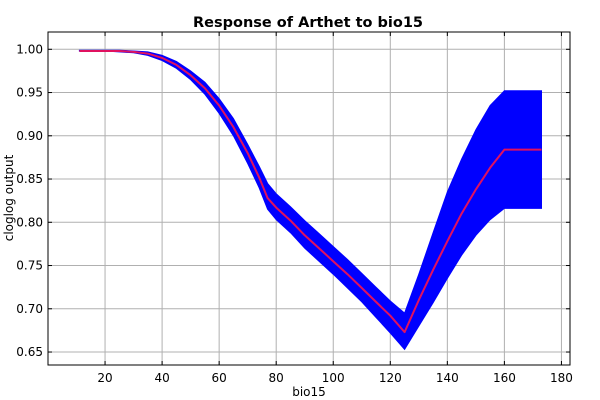  I want to click on y-tick-label: 0.95, so click(29, 93).